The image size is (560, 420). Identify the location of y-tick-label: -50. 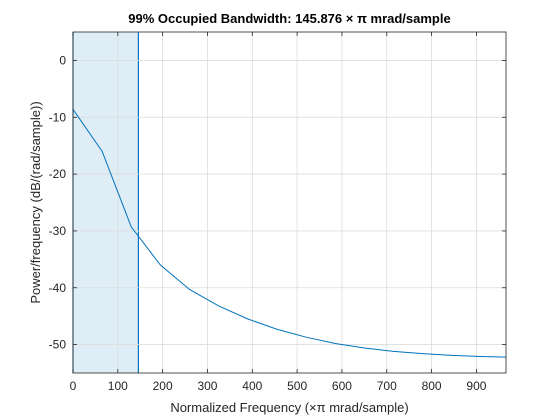
(58, 345).